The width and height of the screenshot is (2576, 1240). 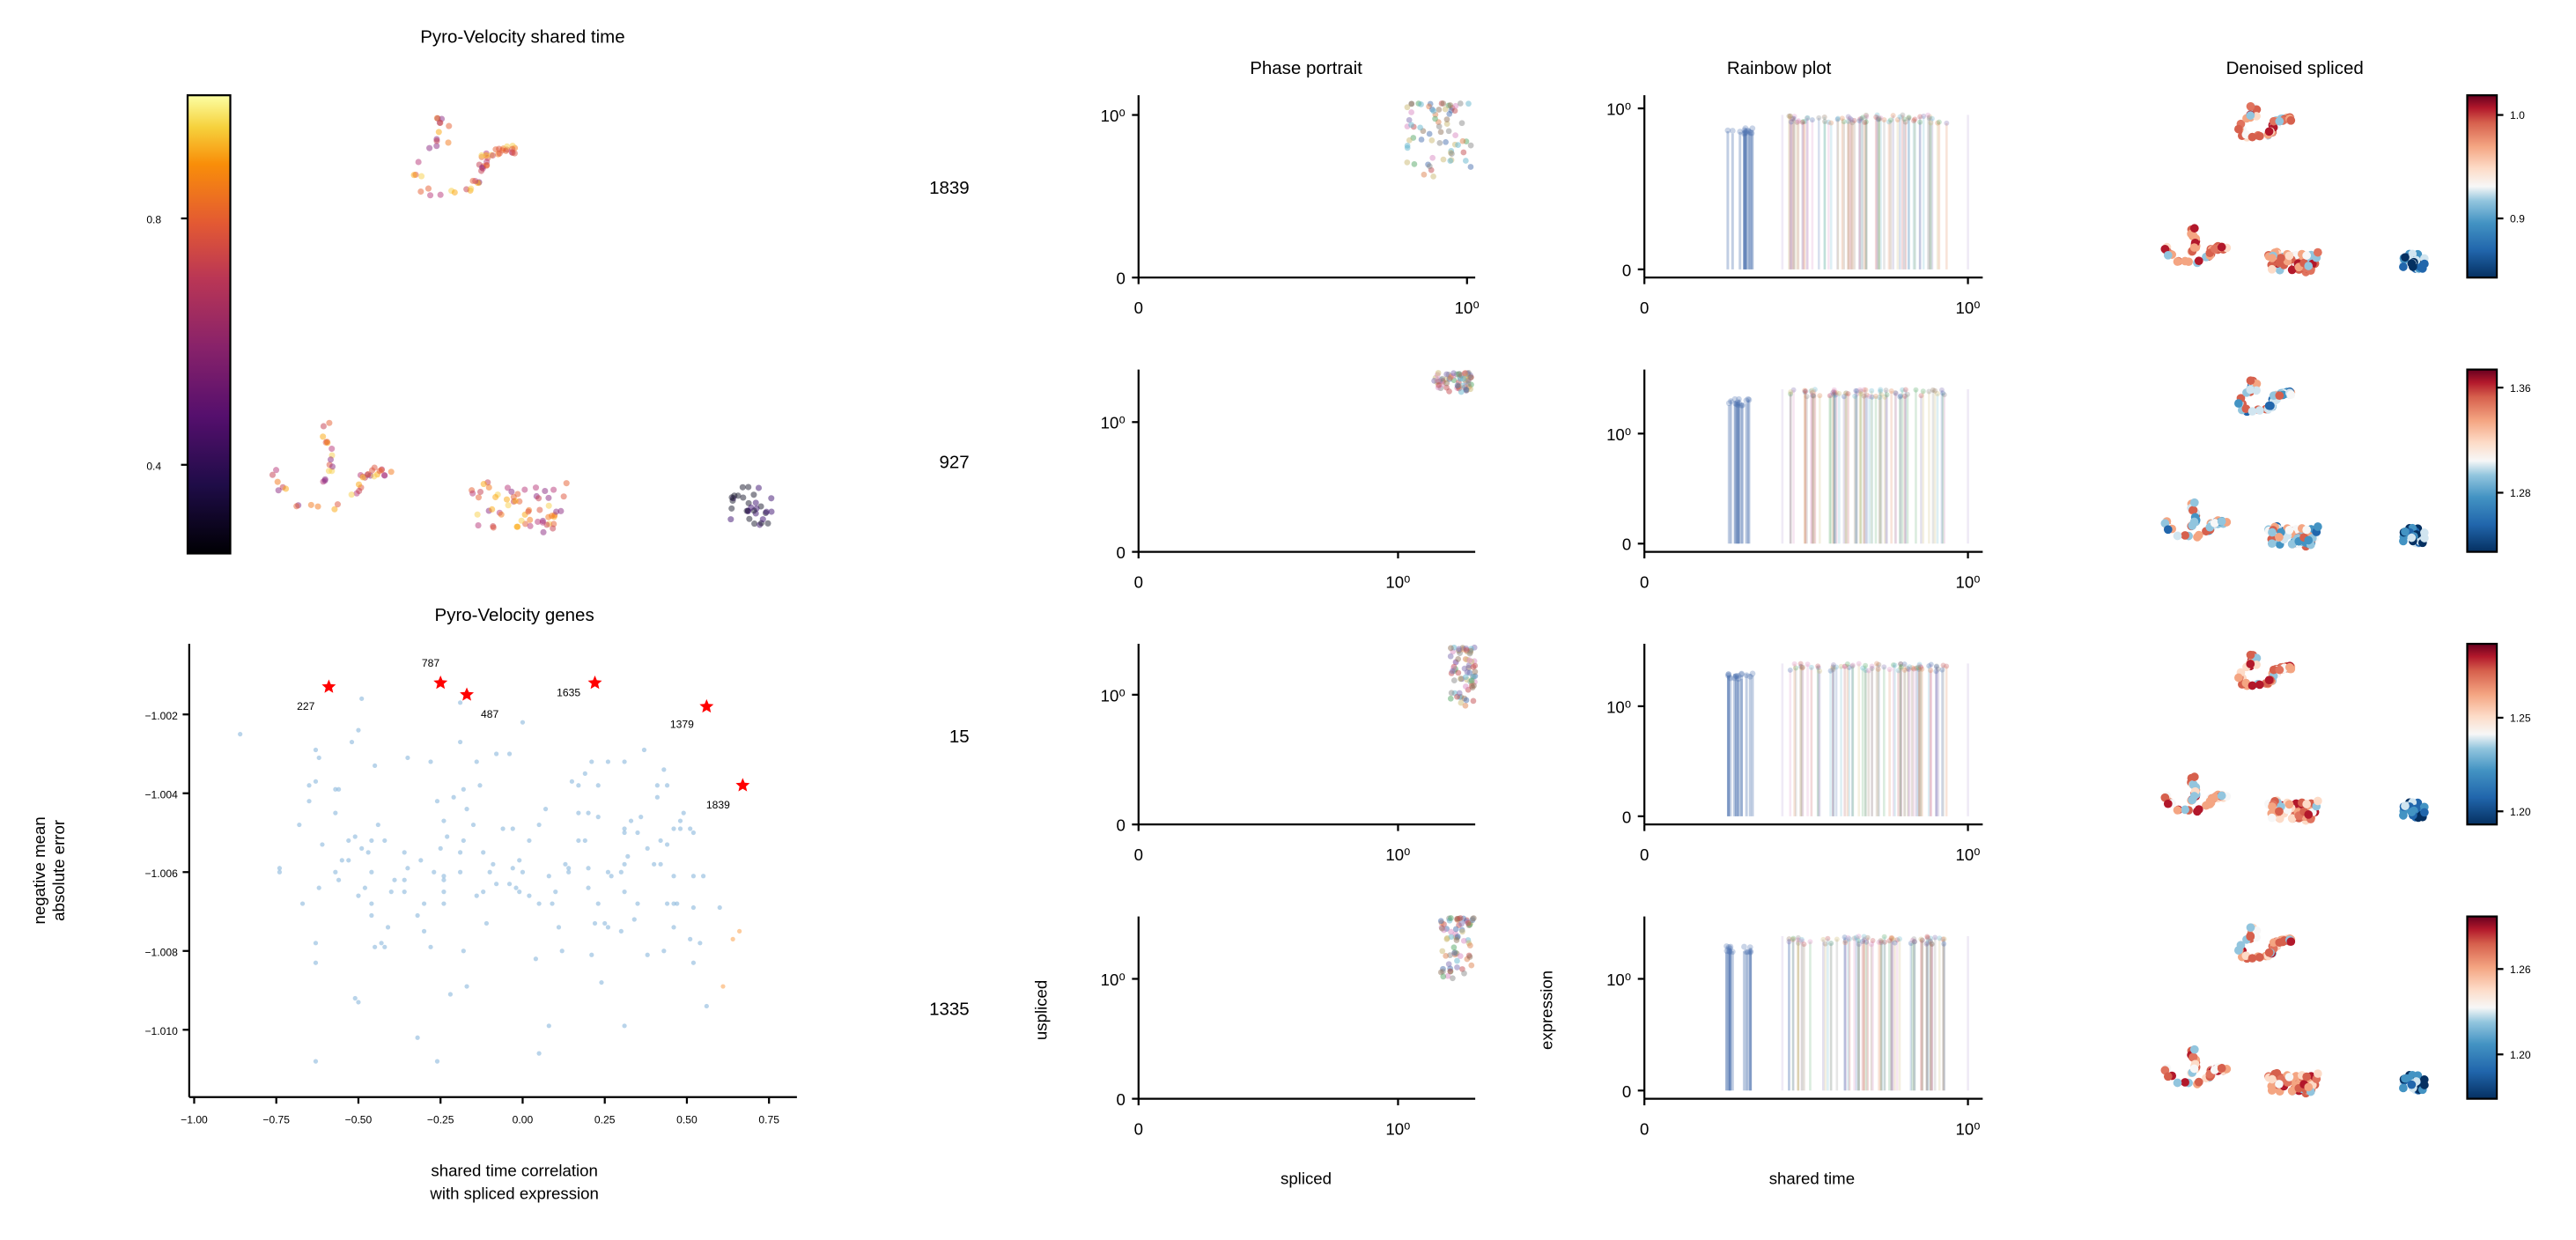 I want to click on highlighted-gene-star, so click(x=594, y=683).